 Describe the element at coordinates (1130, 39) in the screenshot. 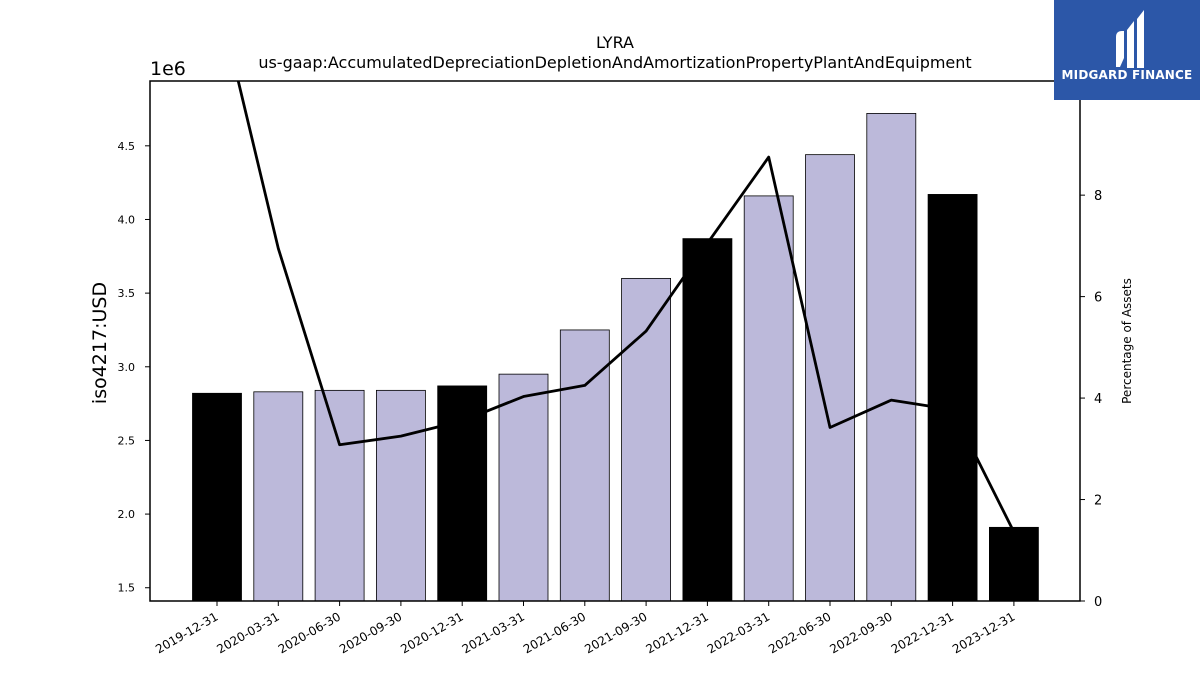

I see `midgard-logo-icon` at that location.